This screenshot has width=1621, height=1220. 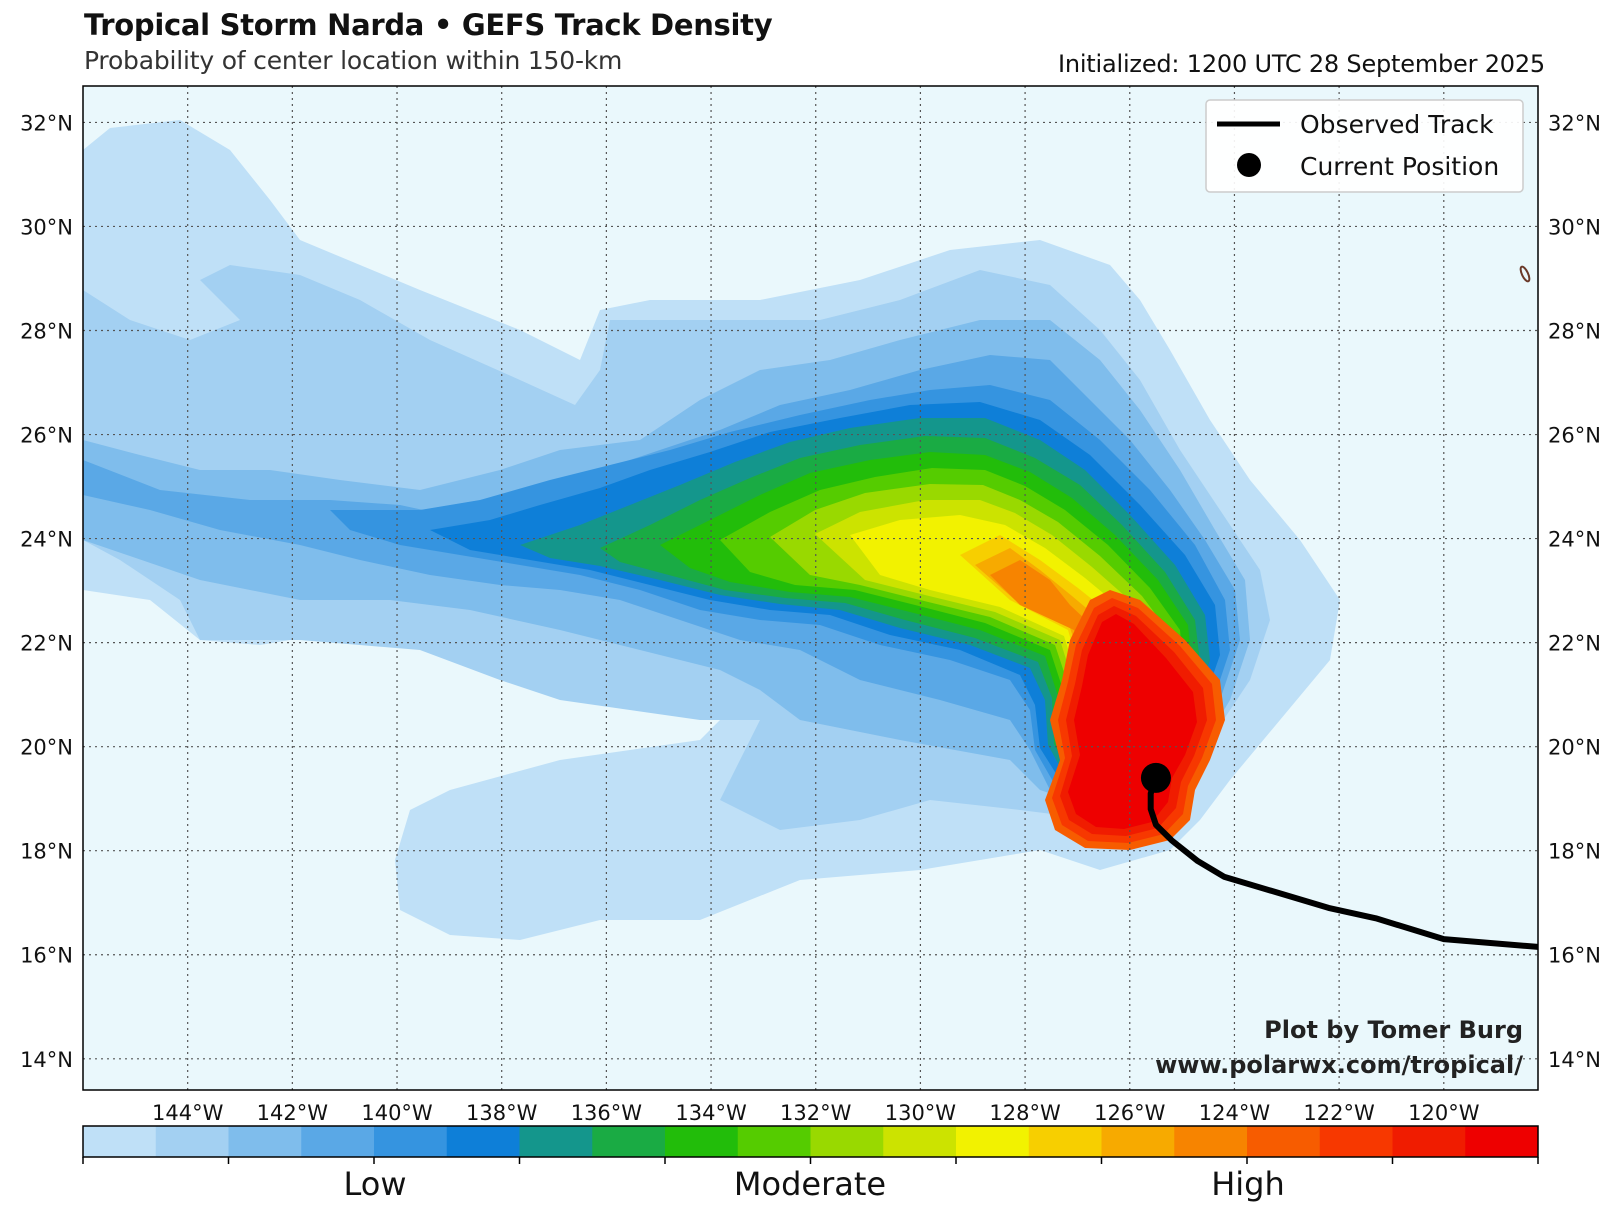 What do you see at coordinates (1249, 165) in the screenshot?
I see `legend-position-swatch` at bounding box center [1249, 165].